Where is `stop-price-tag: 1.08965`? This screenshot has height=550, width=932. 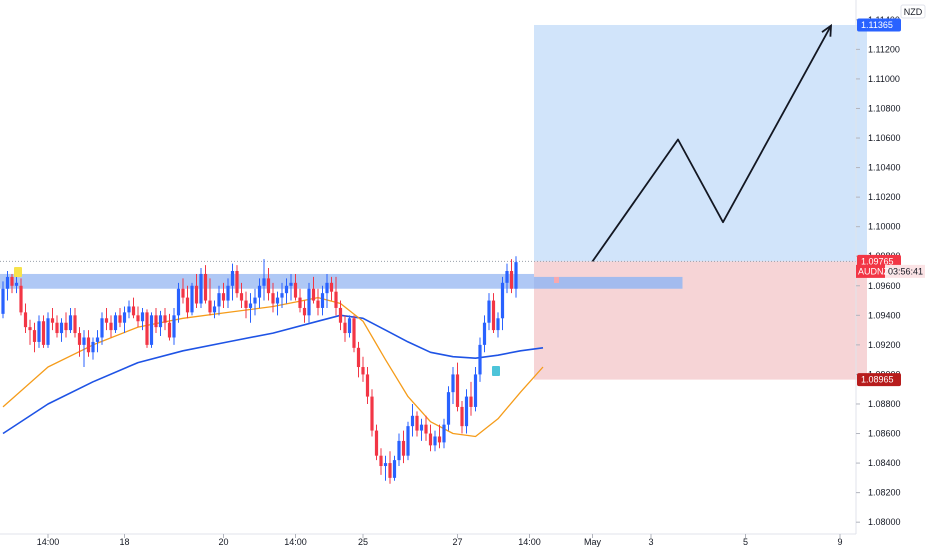 stop-price-tag: 1.08965 is located at coordinates (879, 380).